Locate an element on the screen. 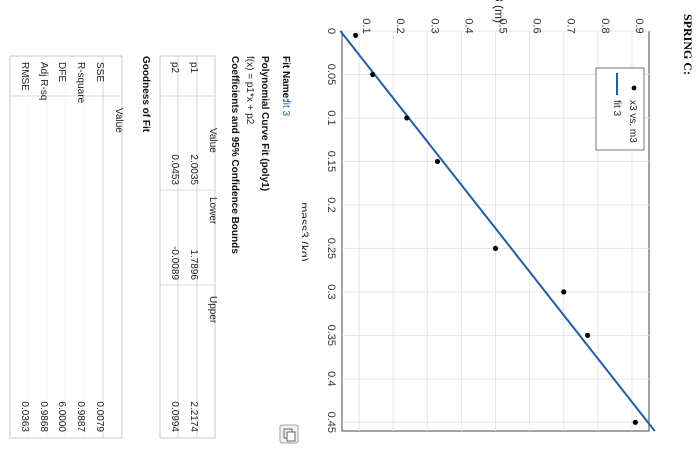 The image size is (700, 457). coeff-row-lower: 1.7896 is located at coordinates (193, 264).